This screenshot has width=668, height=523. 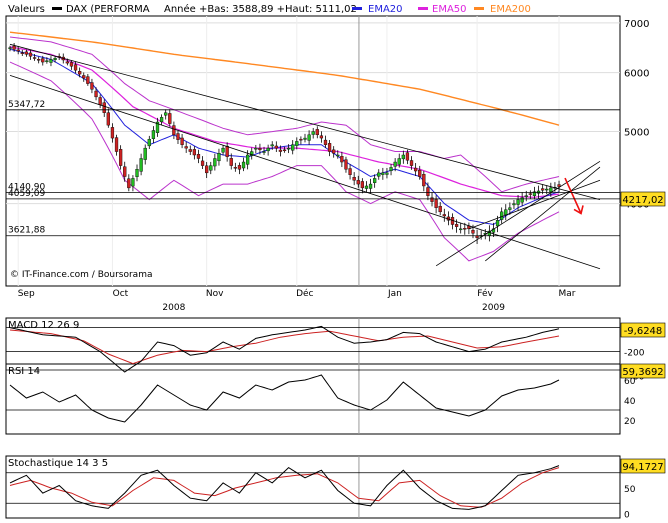 What do you see at coordinates (630, 422) in the screenshot?
I see `rsi-tick-20: 20` at bounding box center [630, 422].